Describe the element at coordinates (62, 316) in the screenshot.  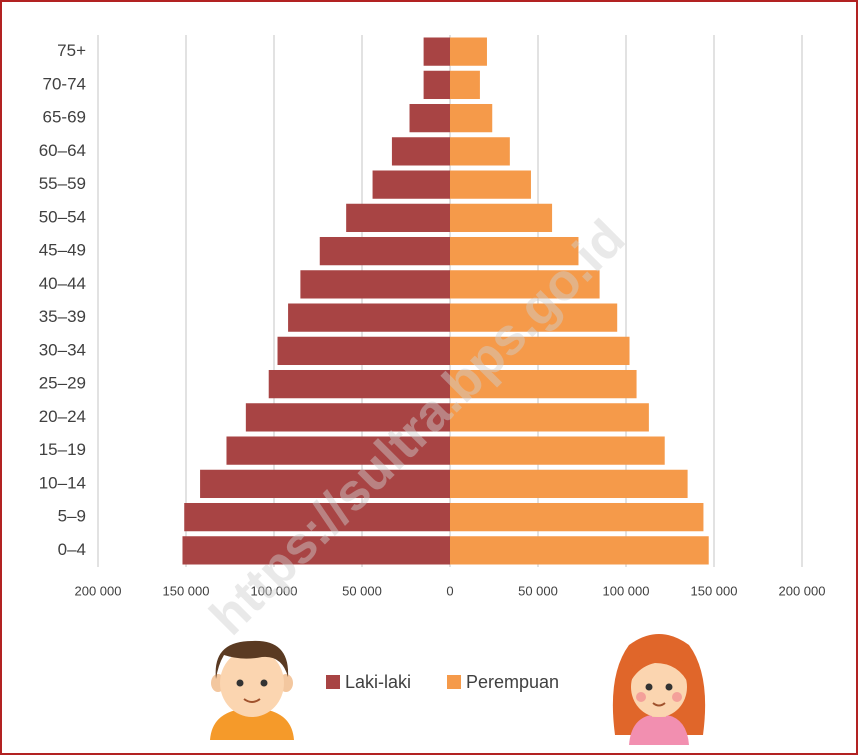
I see `y-tick-label: 35–39` at that location.